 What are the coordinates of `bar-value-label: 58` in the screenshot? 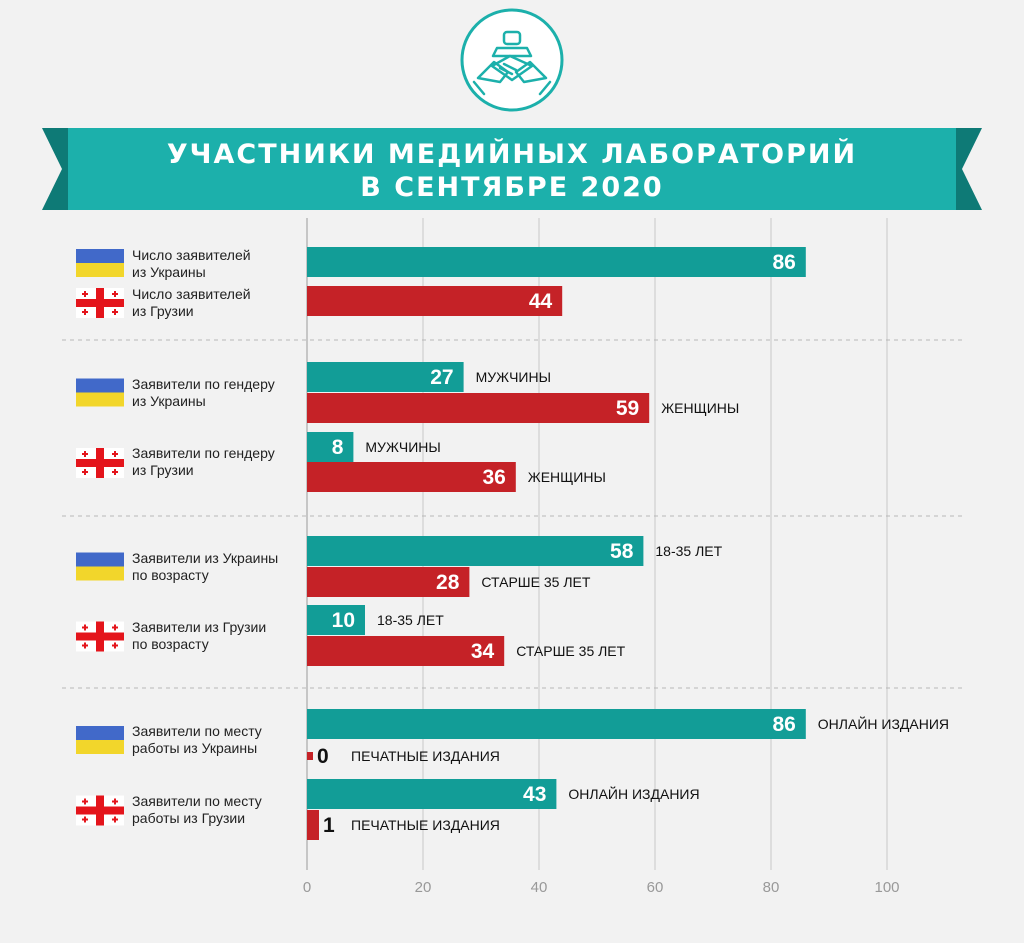 It's located at (622, 551).